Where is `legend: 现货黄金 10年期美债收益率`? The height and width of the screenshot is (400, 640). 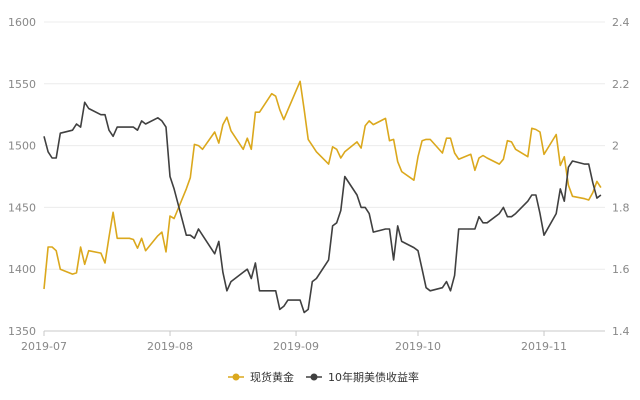
legend: 现货黄金 10年期美债收益率 is located at coordinates (323, 377).